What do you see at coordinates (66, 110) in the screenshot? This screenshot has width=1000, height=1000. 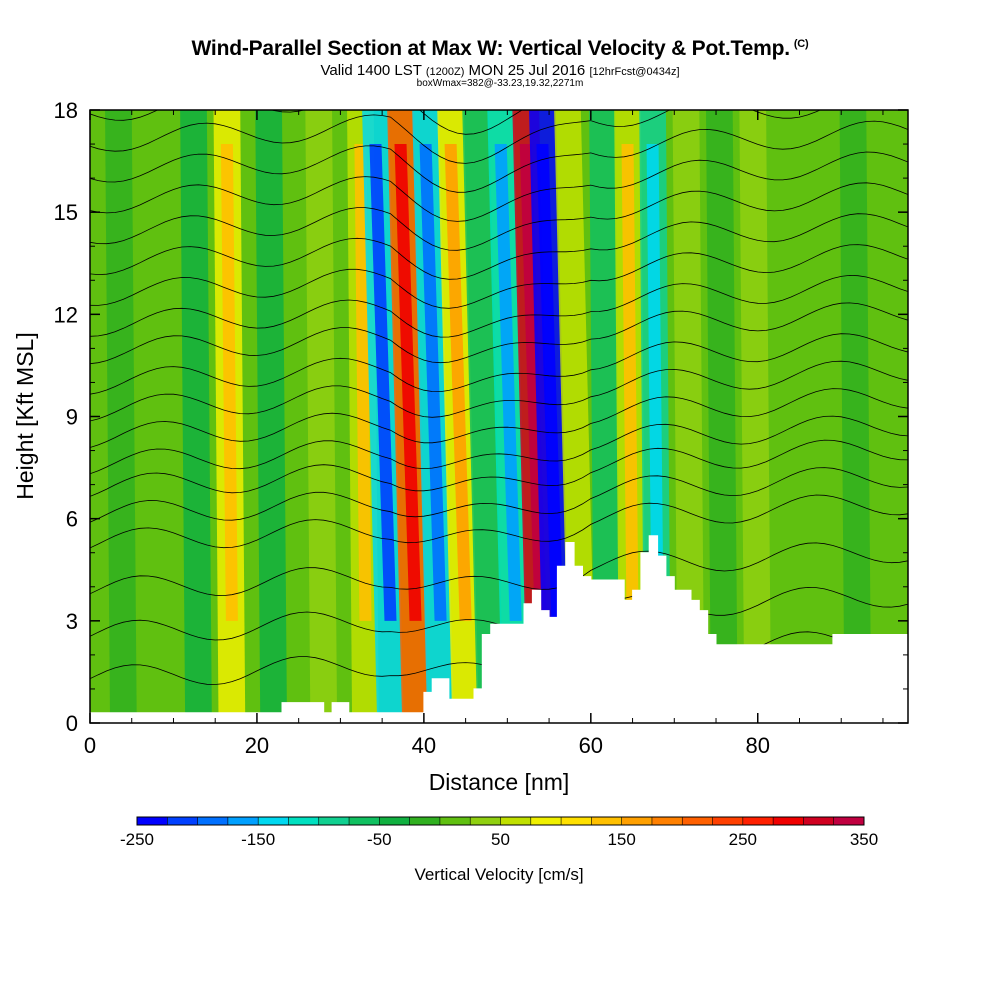 I see `y-tick-label: 18` at bounding box center [66, 110].